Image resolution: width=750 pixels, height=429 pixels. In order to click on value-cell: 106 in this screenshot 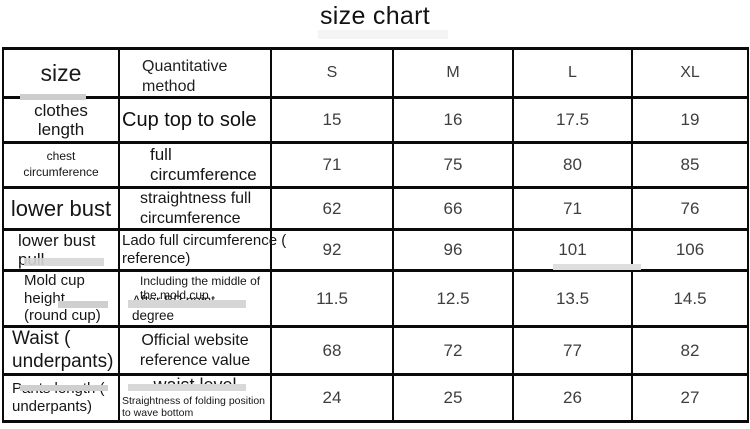, I will do `click(690, 250)`.